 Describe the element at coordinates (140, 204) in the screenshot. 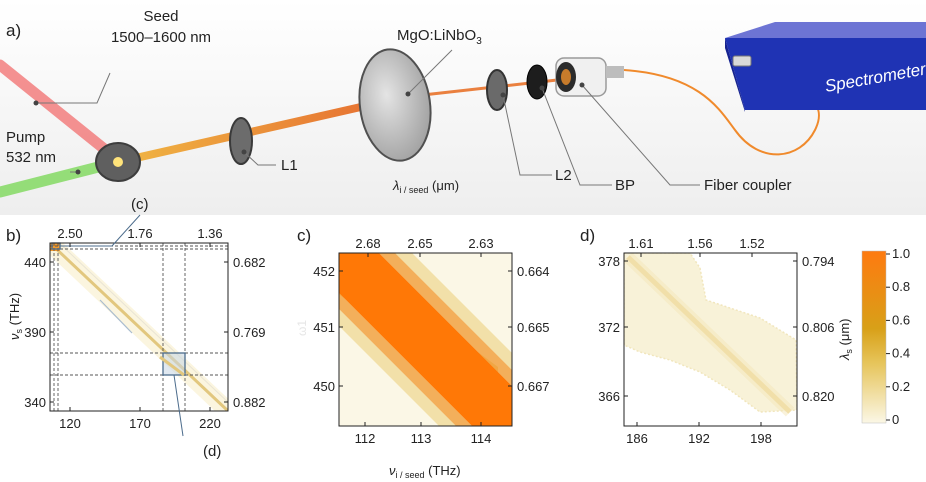

I see `callout-c: (c)` at that location.